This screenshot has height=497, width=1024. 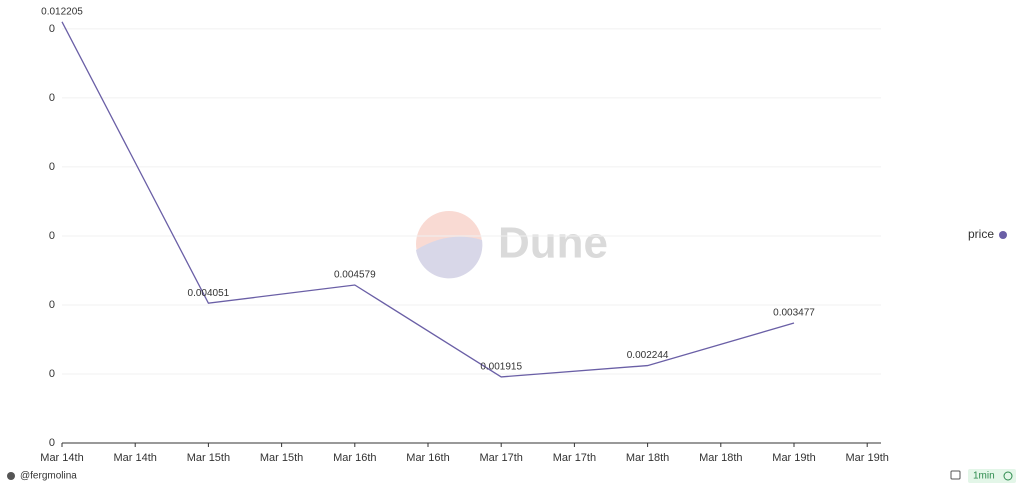 What do you see at coordinates (1008, 476) in the screenshot?
I see `refresh-icon` at bounding box center [1008, 476].